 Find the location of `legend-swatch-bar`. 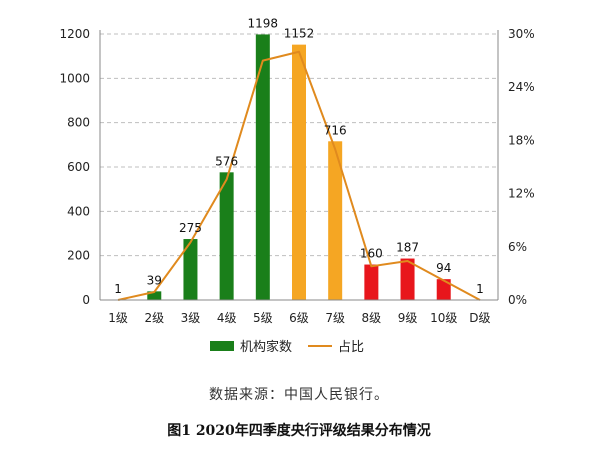

legend-swatch-bar is located at coordinates (222, 345).